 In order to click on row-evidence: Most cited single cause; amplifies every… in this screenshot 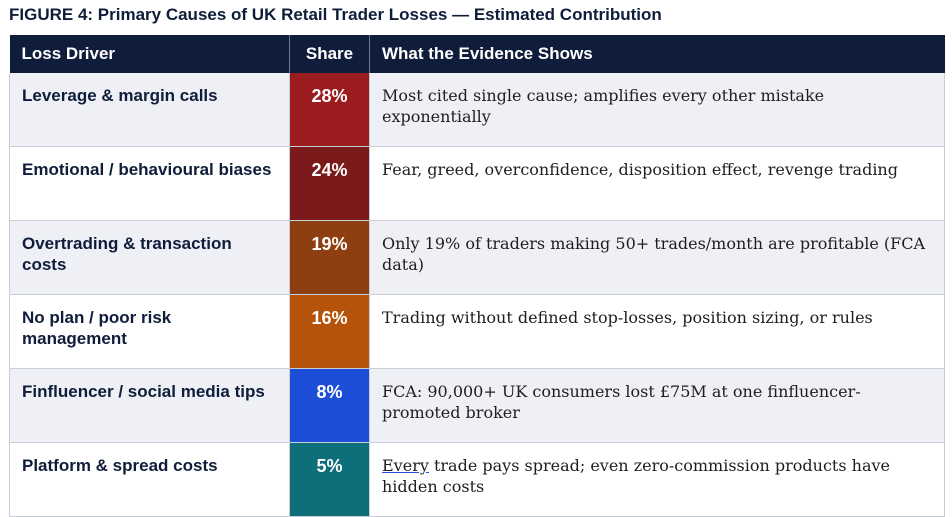, I will do `click(657, 110)`.